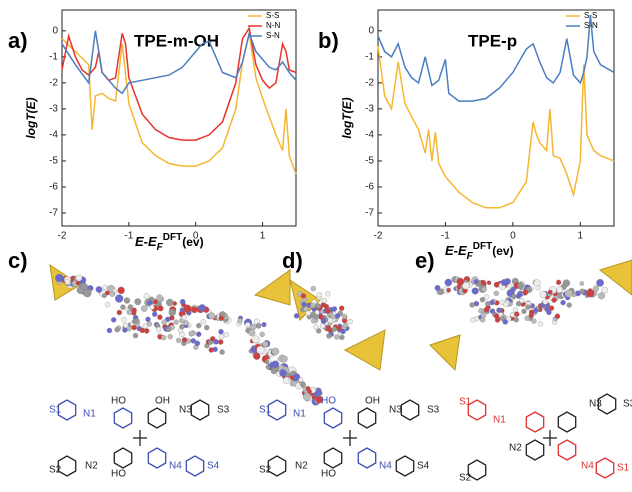  I want to click on x-axis-label-part: F, so click(160, 247).